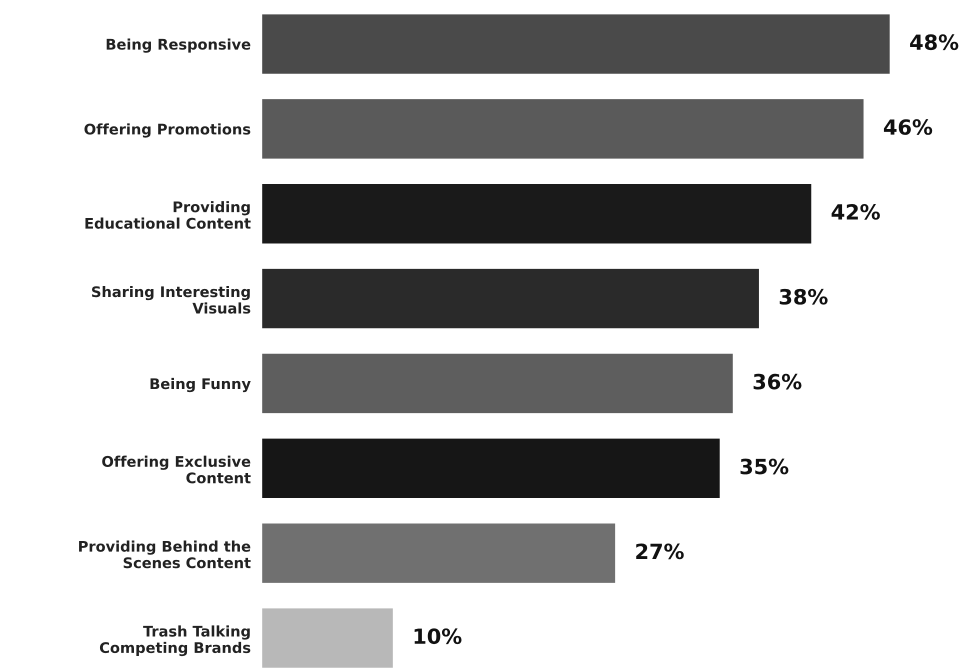 Image resolution: width=978 pixels, height=672 pixels. What do you see at coordinates (178, 45) in the screenshot?
I see `y-tick-label: Being Responsive` at bounding box center [178, 45].